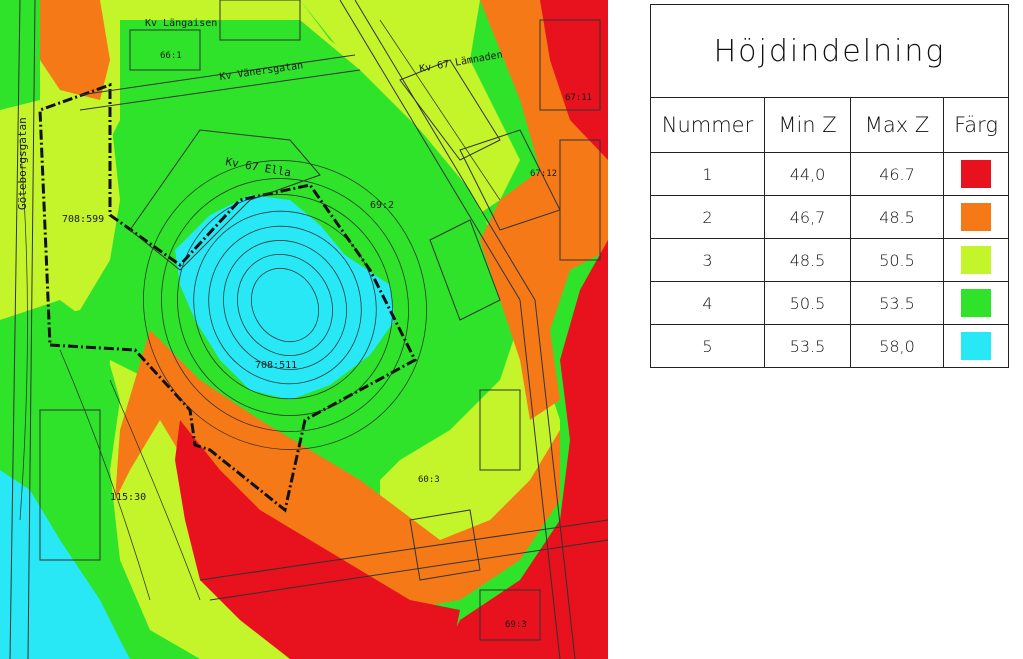  I want to click on zone-3-sw, so click(220, 509).